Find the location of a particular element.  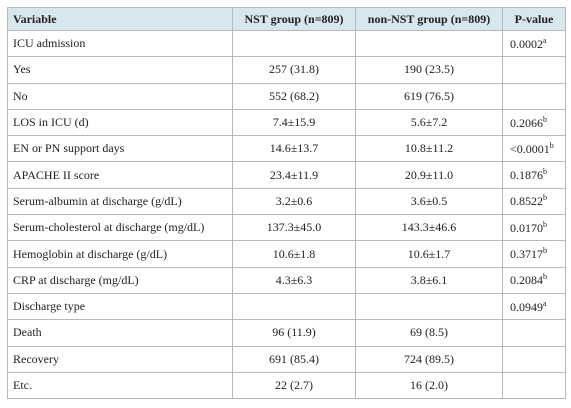

non-nst-cell: 619 (76.5) is located at coordinates (429, 96).